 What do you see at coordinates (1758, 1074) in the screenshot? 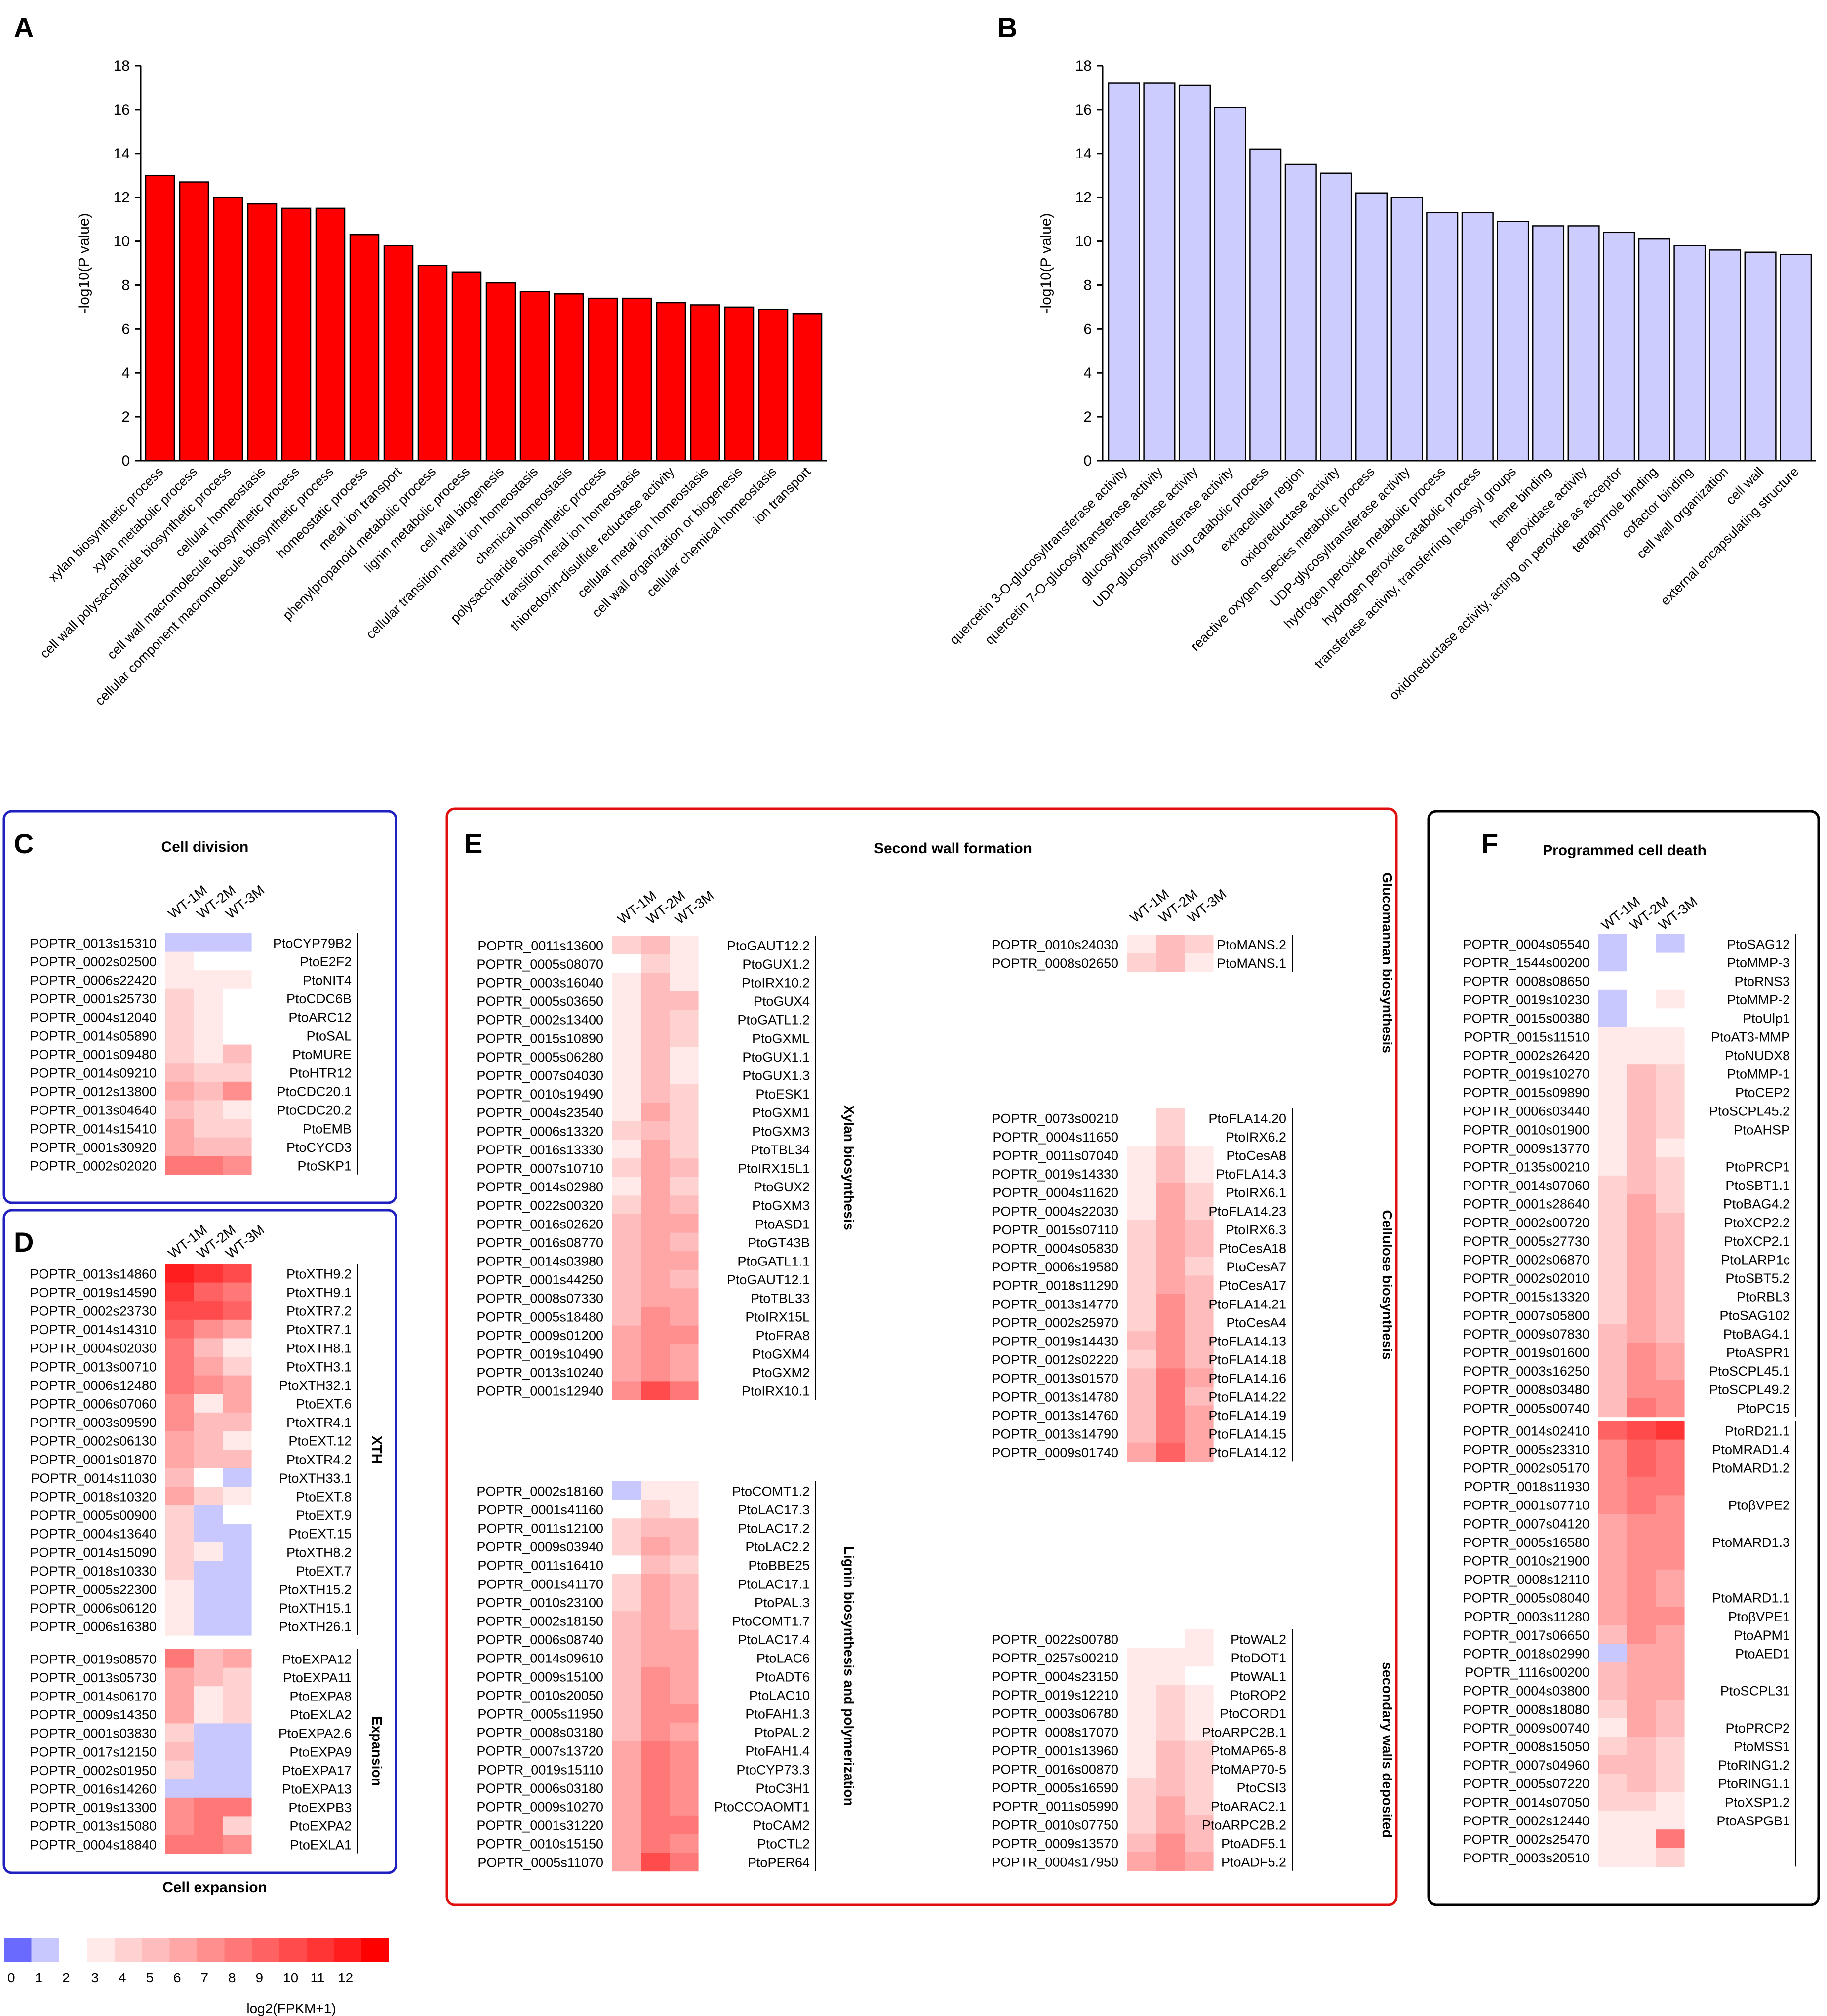
I see `gene-name: PtoMMP-1` at bounding box center [1758, 1074].